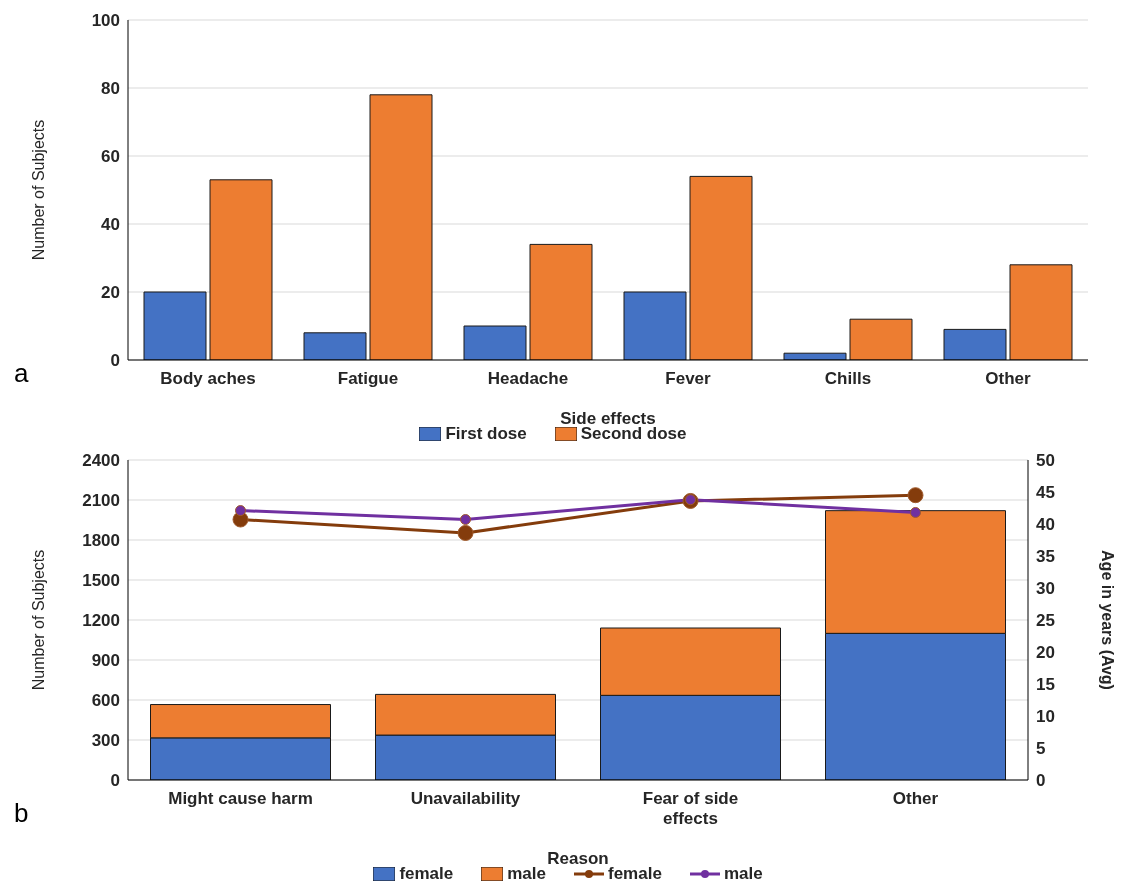  Describe the element at coordinates (1041, 781) in the screenshot. I see `y2-tick-label: 0` at that location.